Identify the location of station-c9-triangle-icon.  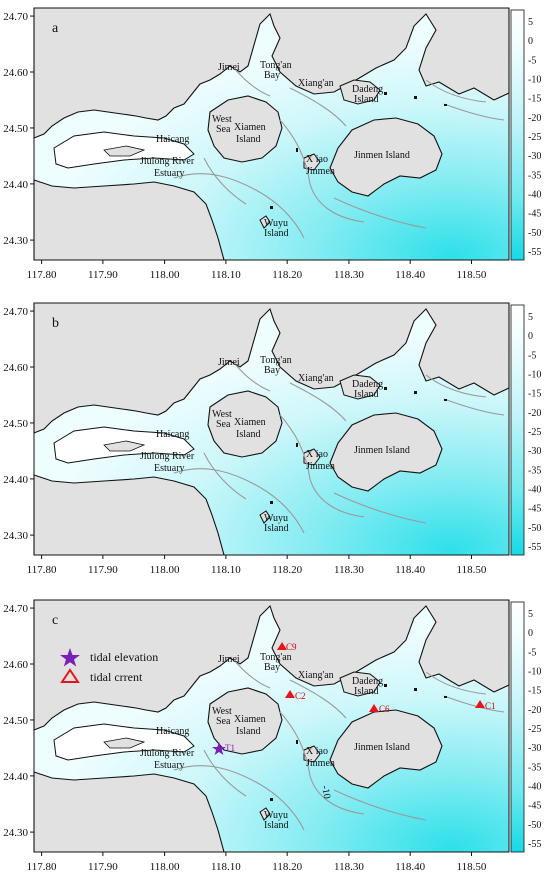
(282, 646).